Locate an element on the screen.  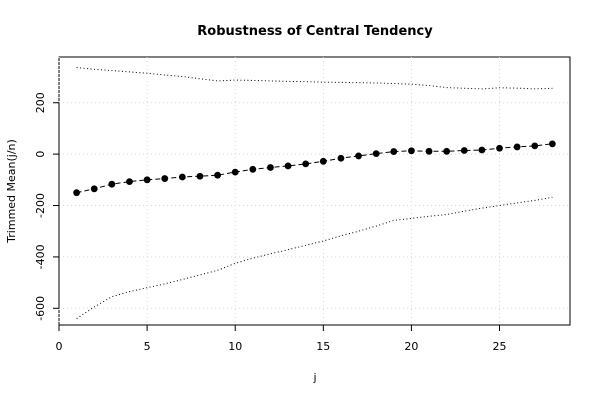
x-tick-label: 5 is located at coordinates (147, 346).